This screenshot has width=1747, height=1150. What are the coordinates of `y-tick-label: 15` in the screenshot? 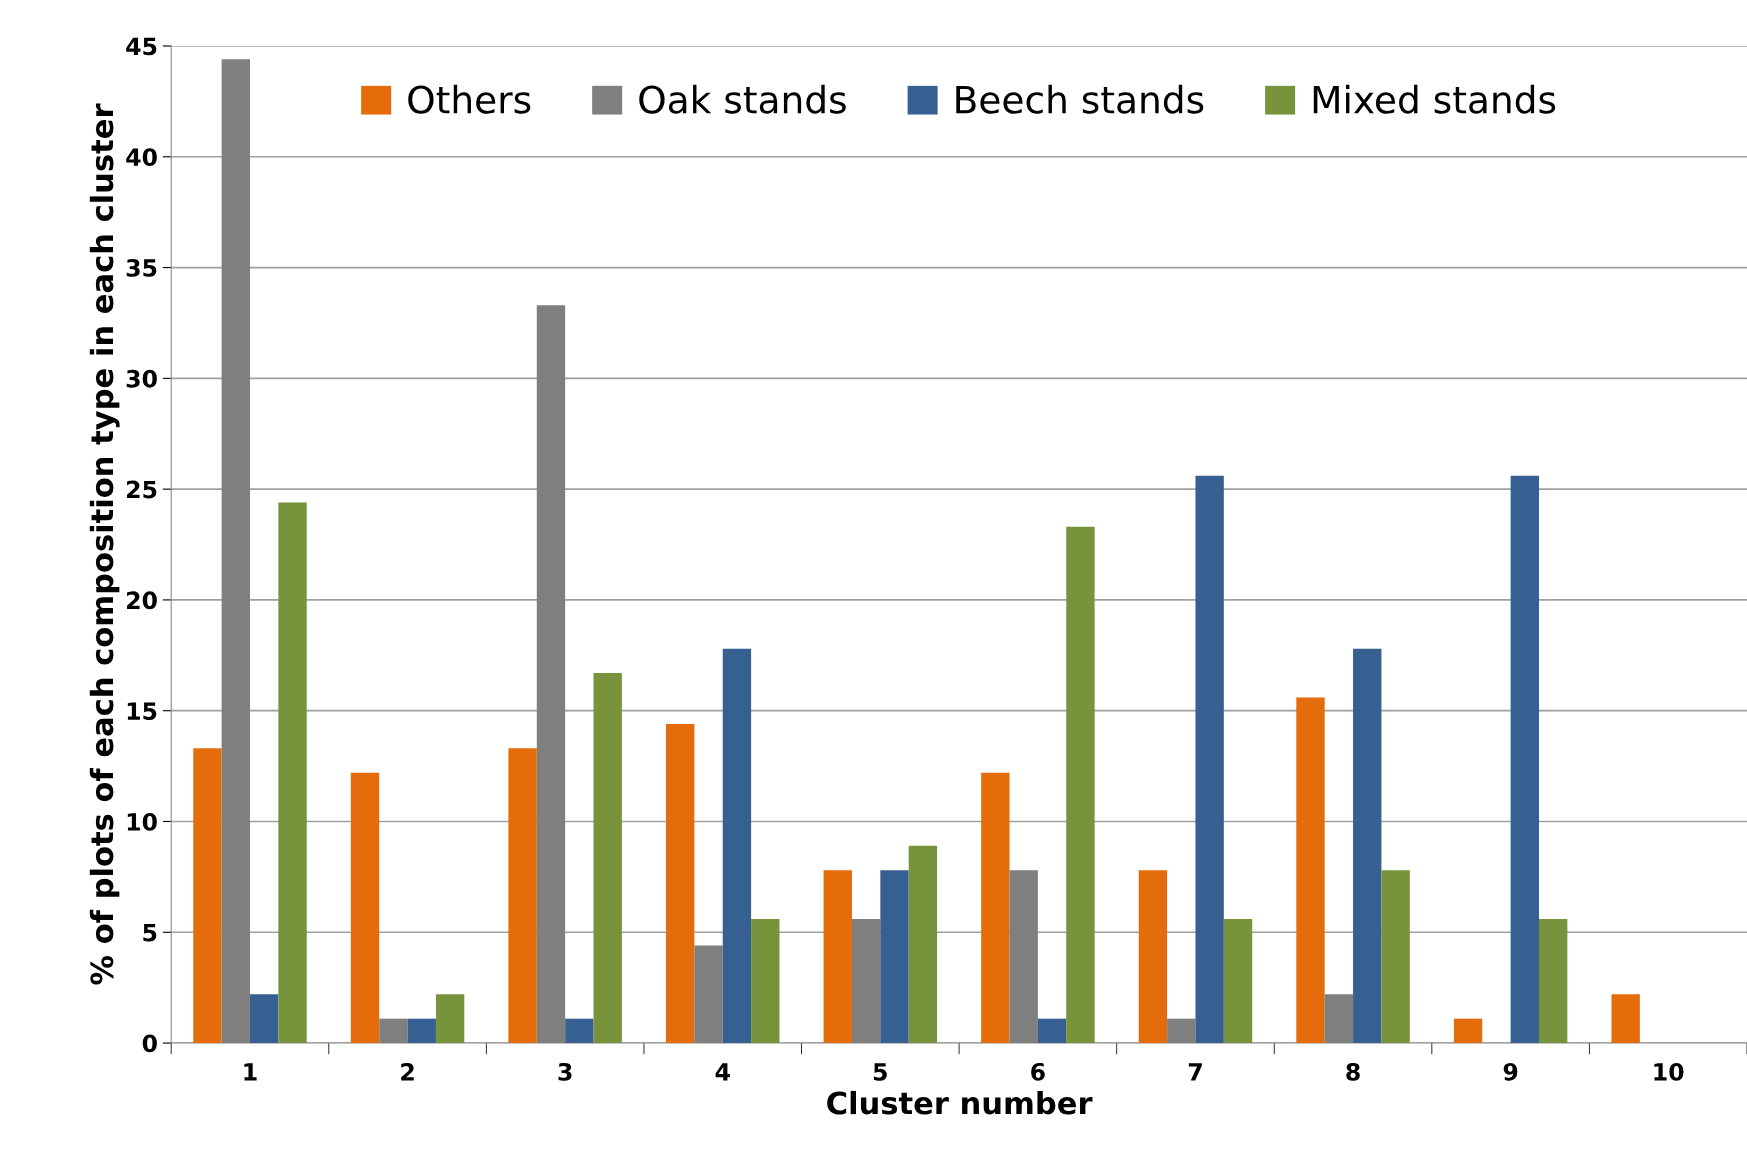 It's located at (142, 711).